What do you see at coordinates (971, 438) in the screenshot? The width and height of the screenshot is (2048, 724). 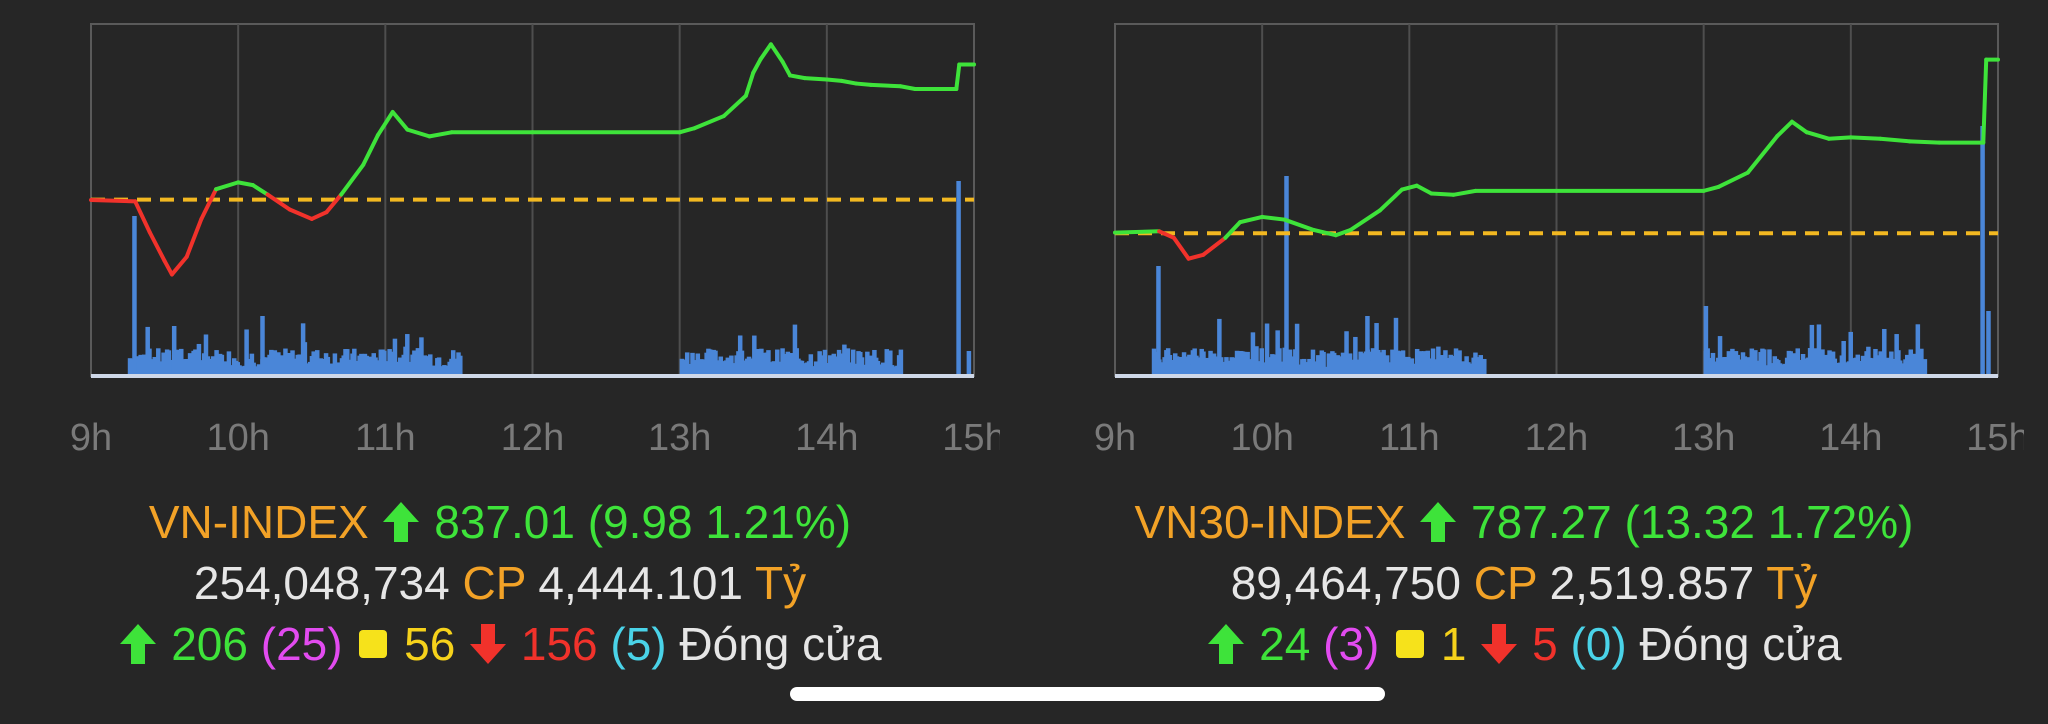 I see `x-tick-label: 15h` at bounding box center [971, 438].